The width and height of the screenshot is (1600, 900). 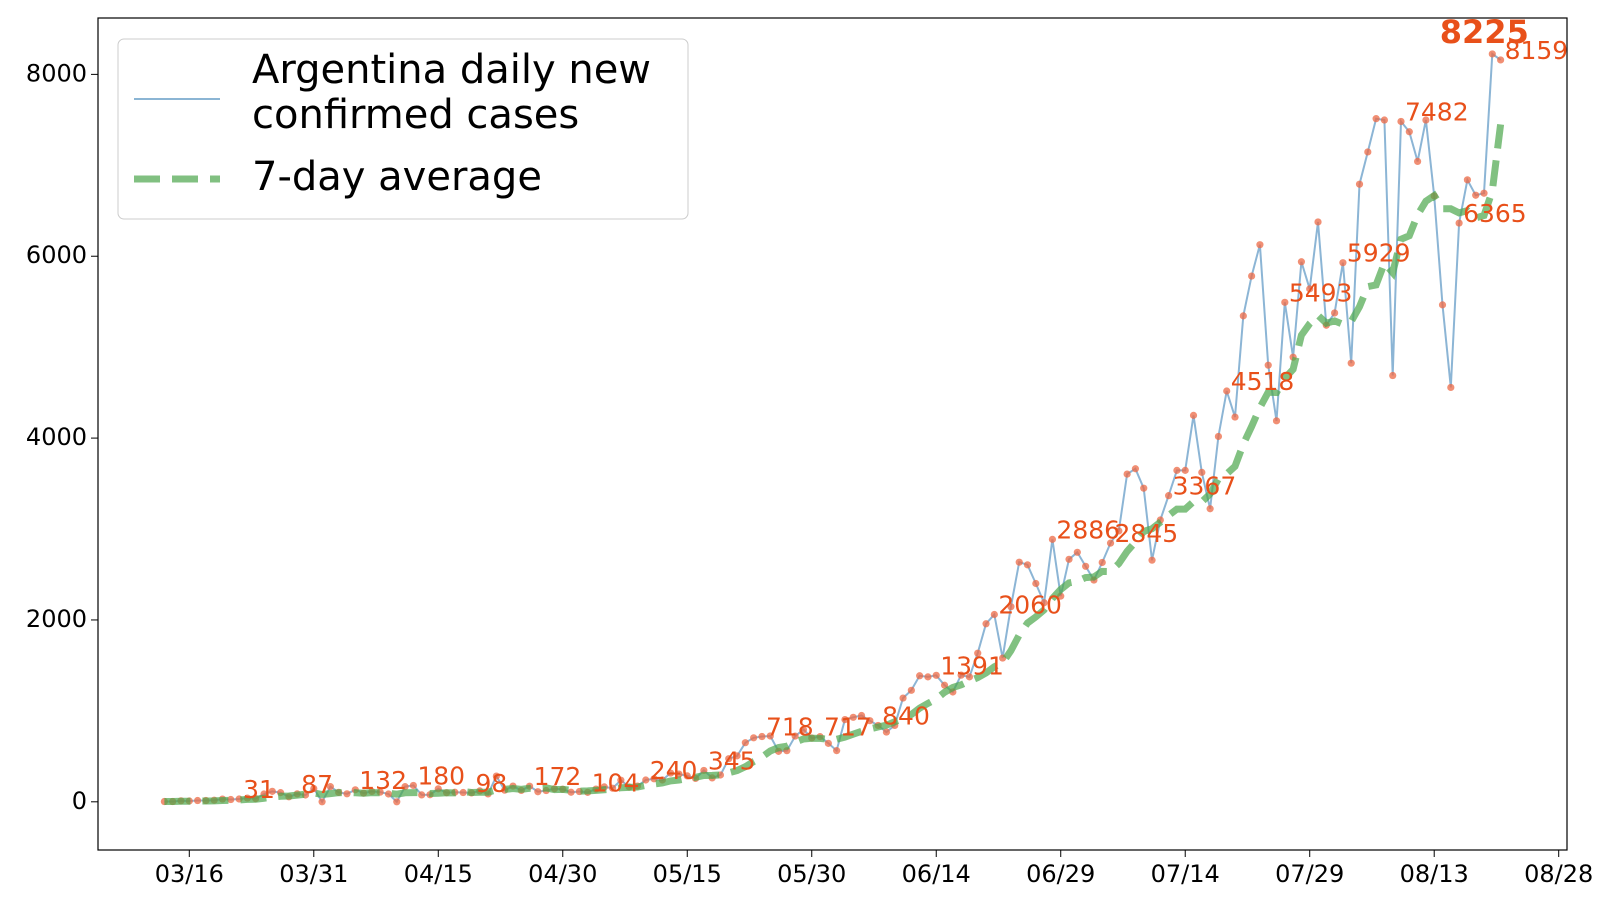 What do you see at coordinates (451, 92) in the screenshot?
I see `legend-label: Argentina daily new confirmed cases` at bounding box center [451, 92].